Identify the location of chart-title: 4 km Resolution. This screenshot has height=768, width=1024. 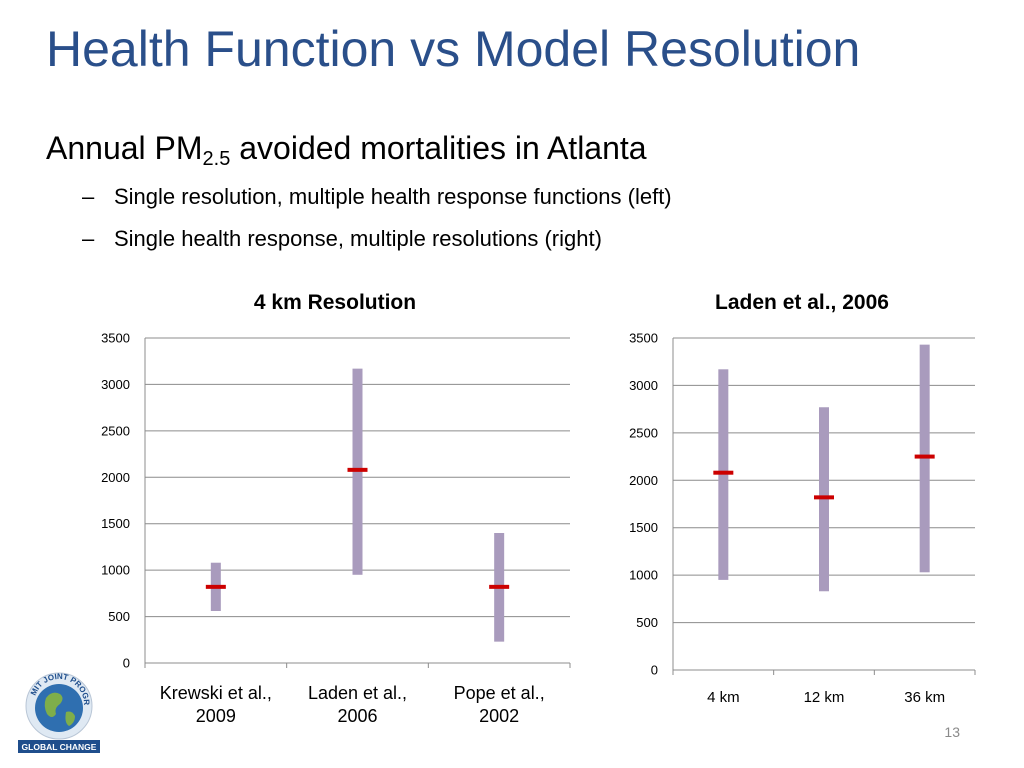
(335, 302).